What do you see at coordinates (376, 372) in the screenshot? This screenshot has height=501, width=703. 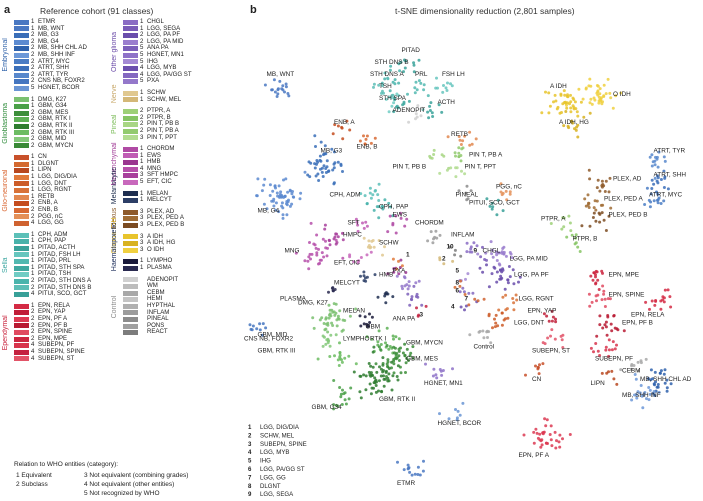 I see `cluster-gbm-rtk-ii` at bounding box center [376, 372].